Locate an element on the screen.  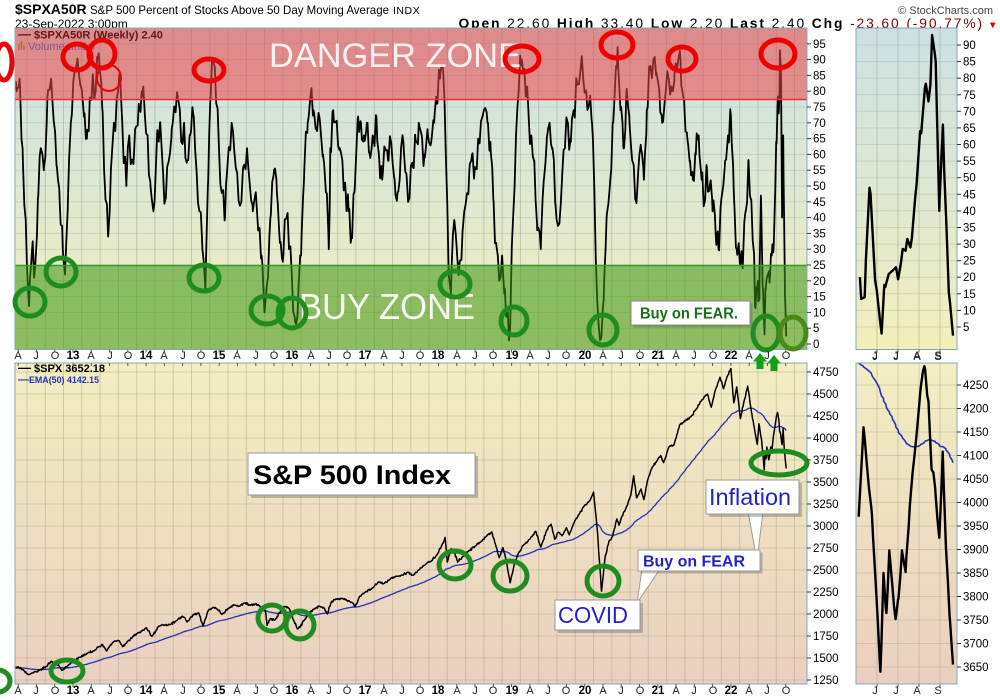
svg-text: 3750 is located at coordinates (826, 461).